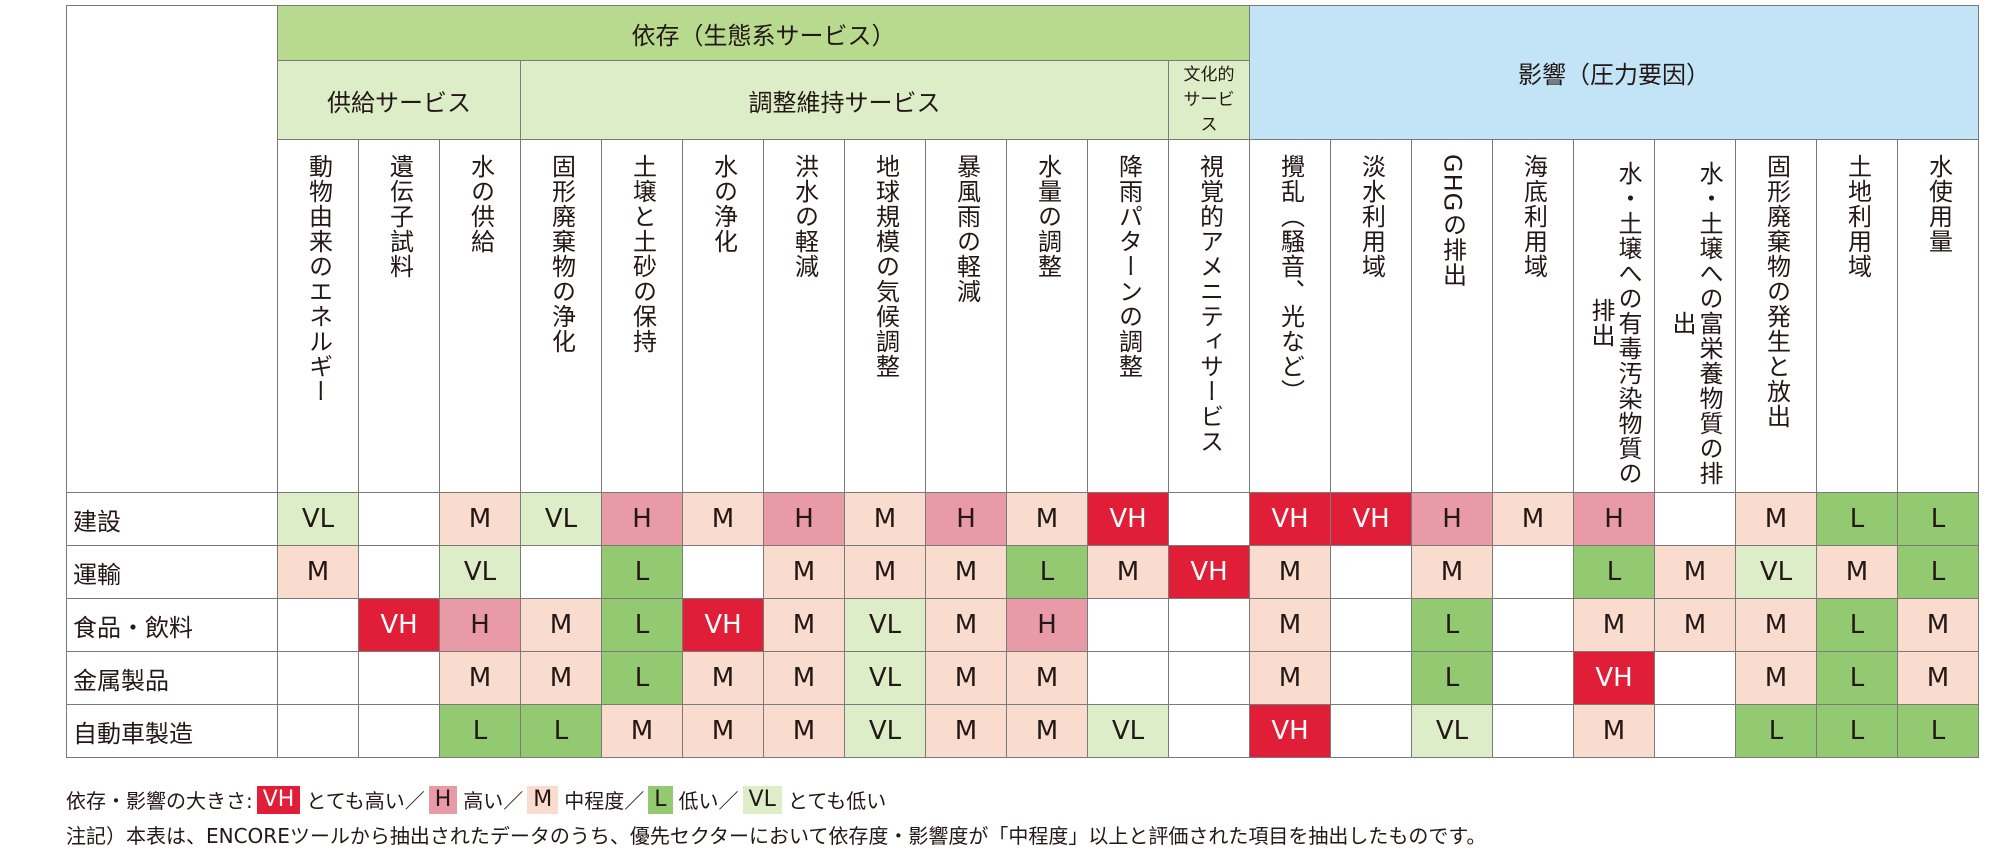 Image resolution: width=2000 pixels, height=850 pixels. What do you see at coordinates (1857, 316) in the screenshot?
I see `column-header: 土地利用域` at bounding box center [1857, 316].